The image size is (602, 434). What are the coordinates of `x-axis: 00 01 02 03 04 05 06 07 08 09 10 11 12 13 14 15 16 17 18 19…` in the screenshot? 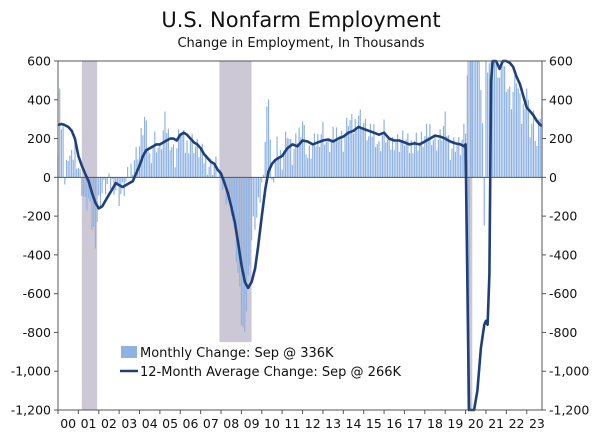 It's located at (301, 420).